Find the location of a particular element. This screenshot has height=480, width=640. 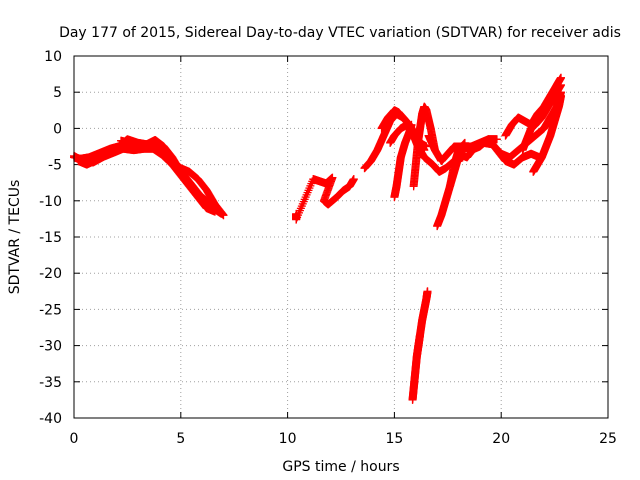

y-axis-label: SDTVAR / TECUs is located at coordinates (15, 237).